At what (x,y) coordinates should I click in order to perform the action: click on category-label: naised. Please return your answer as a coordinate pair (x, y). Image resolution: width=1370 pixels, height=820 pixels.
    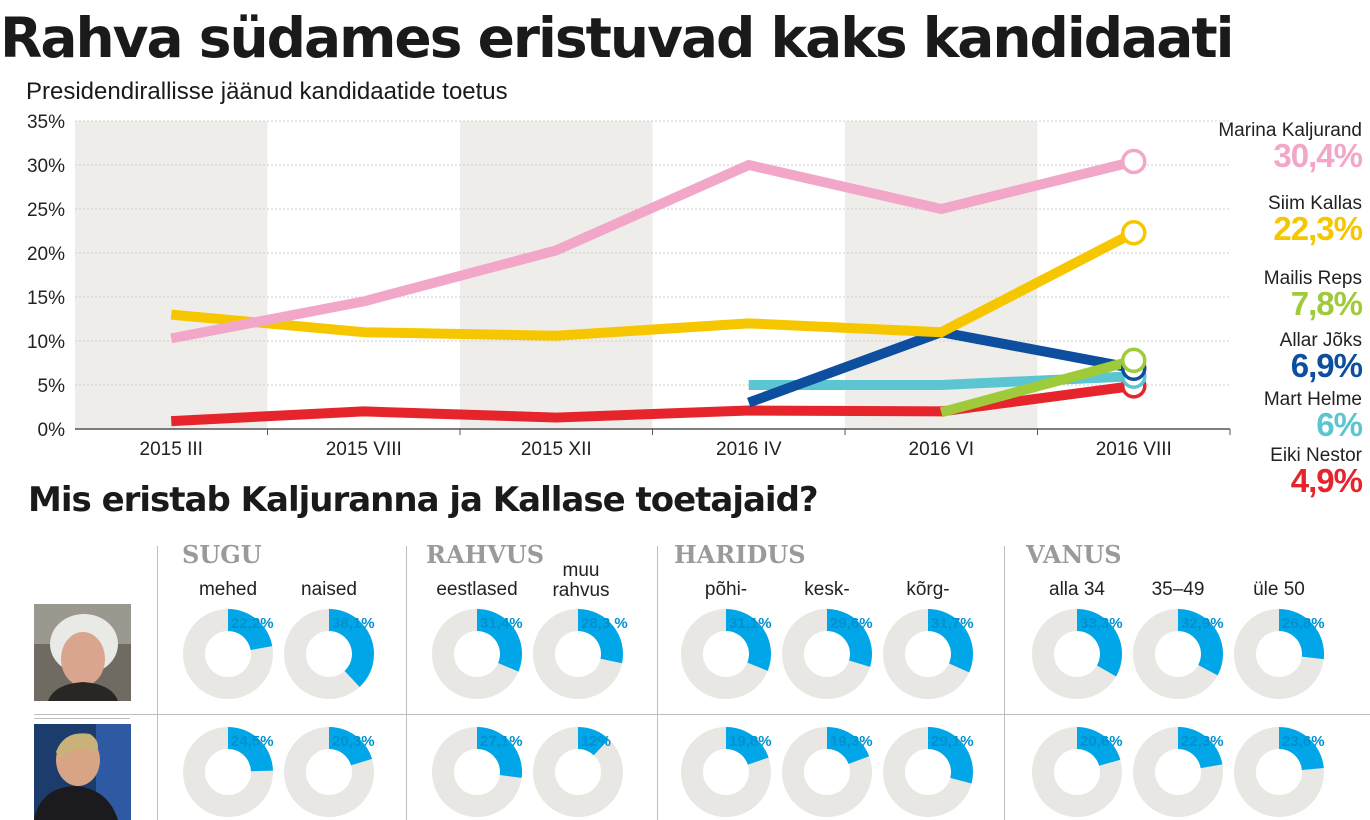
    Looking at the image, I should click on (329, 589).